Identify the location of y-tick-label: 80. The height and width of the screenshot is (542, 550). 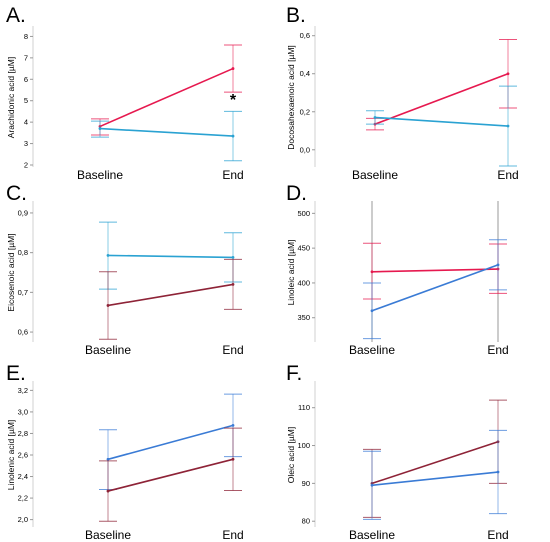
(306, 521).